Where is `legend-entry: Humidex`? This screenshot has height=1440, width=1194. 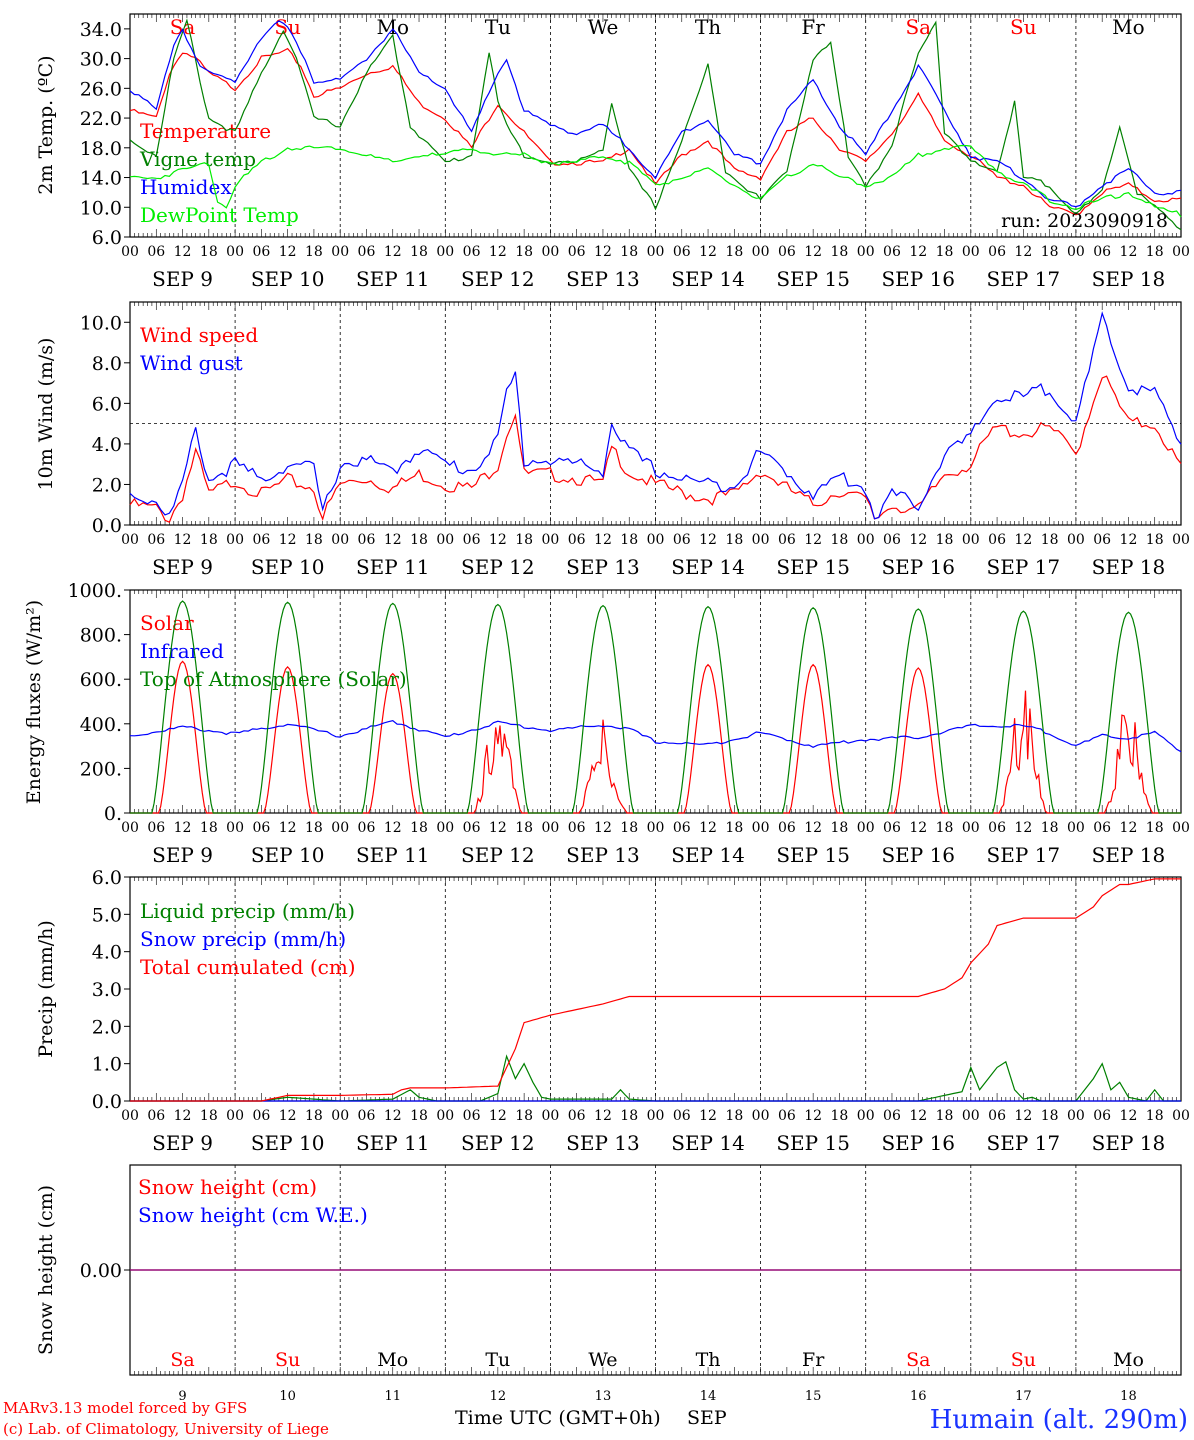
legend-entry: Humidex is located at coordinates (186, 187).